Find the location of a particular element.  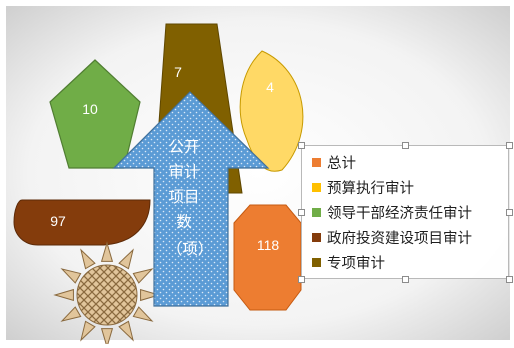

chart-title-line: 项目 is located at coordinates (183, 197).